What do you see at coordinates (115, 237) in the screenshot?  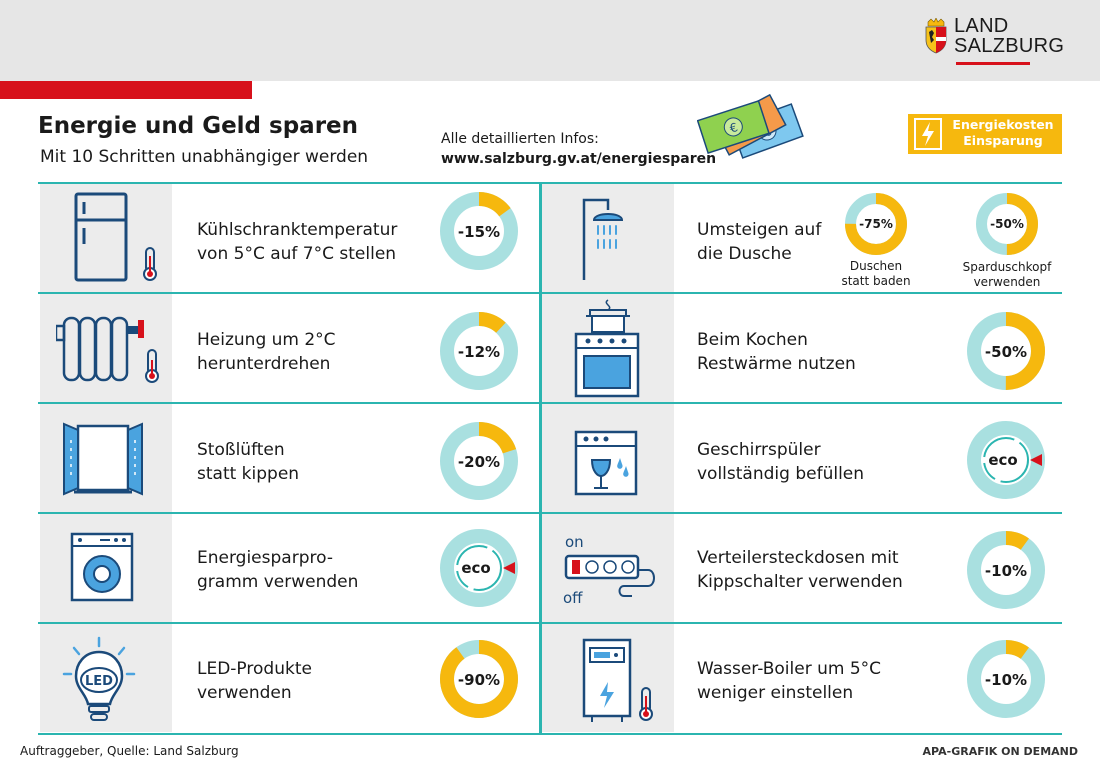 I see `fridge-thermometer-icon` at bounding box center [115, 237].